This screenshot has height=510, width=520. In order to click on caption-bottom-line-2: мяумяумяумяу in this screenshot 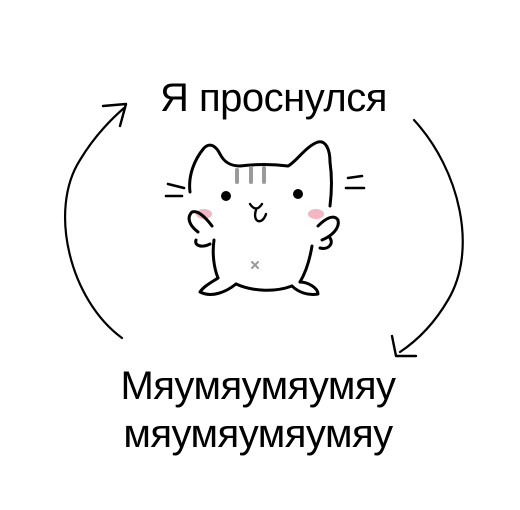, I will do `click(258, 434)`.